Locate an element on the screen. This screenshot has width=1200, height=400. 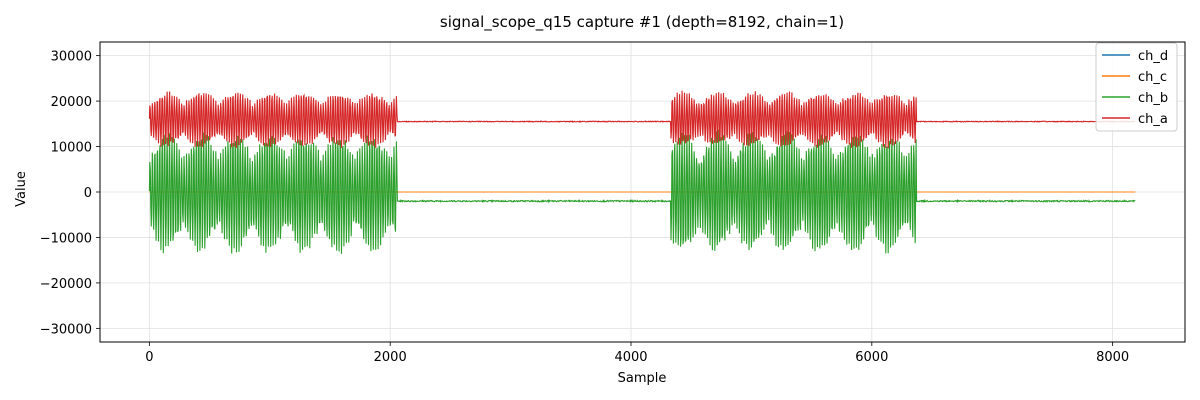
y-axis: −30000 −20000 −10000 0 10000 20000 30000 is located at coordinates (70, 193).